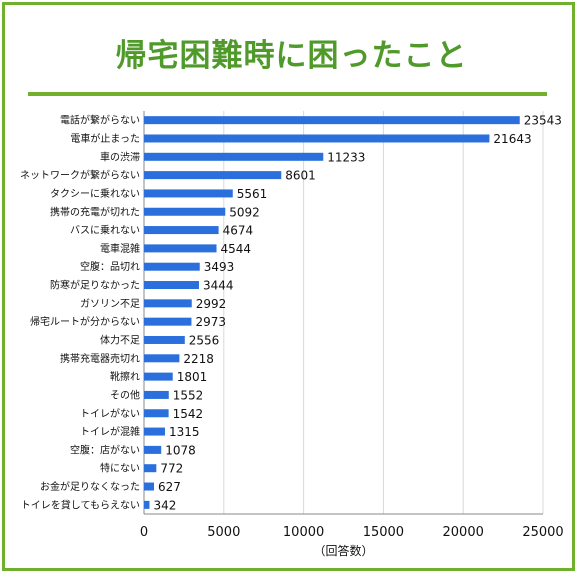  I want to click on category-label: 体力不足, so click(120, 339).